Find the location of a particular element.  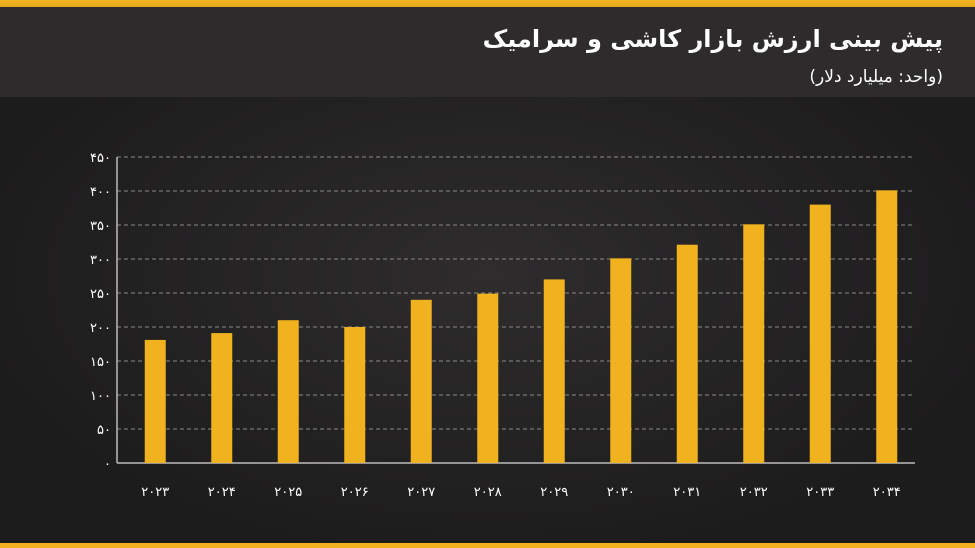

x-tick-label: ۲۰۳۳ is located at coordinates (820, 492).